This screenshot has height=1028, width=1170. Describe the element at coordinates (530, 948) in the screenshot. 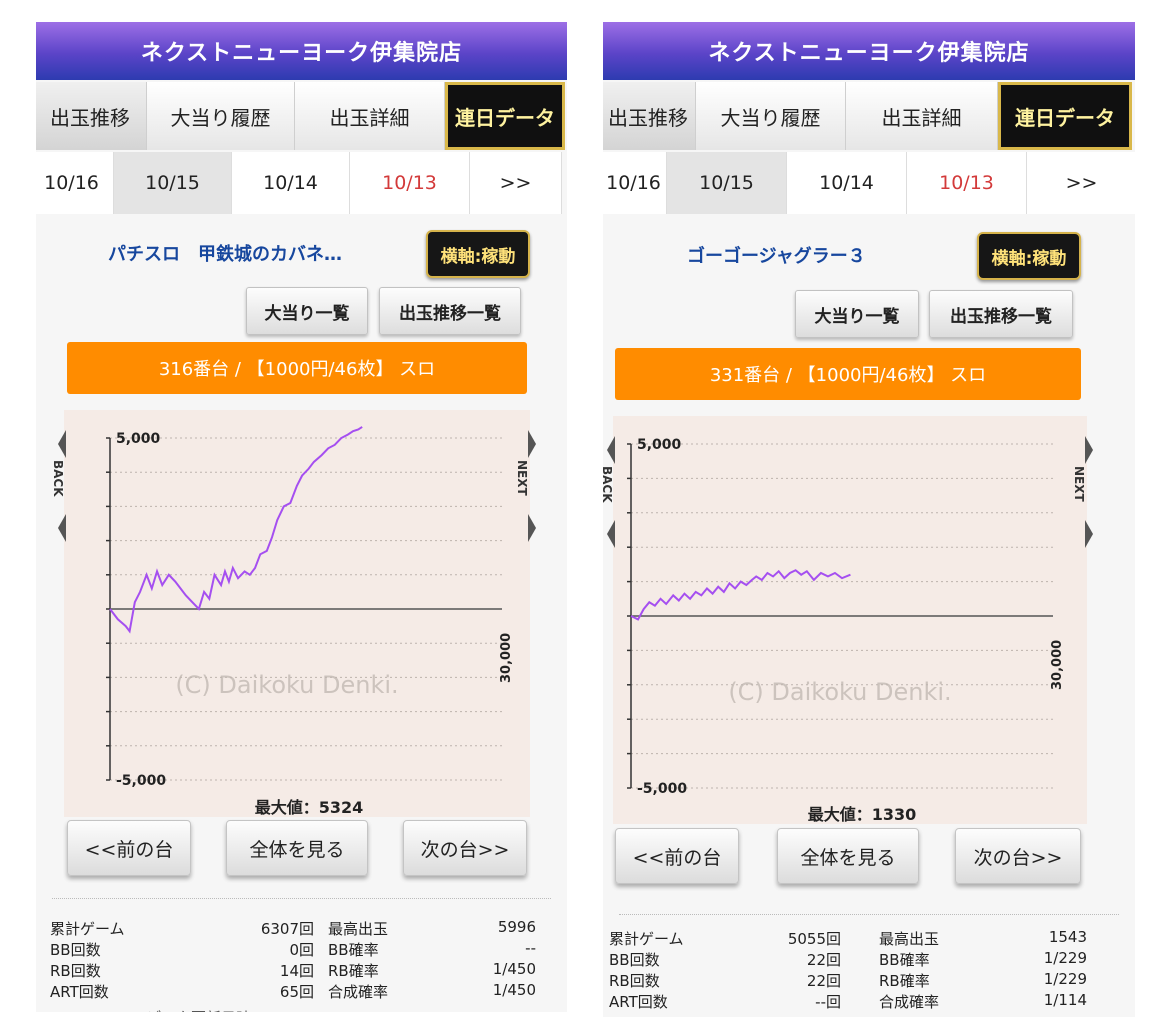

I see `stat-value-2: --` at that location.